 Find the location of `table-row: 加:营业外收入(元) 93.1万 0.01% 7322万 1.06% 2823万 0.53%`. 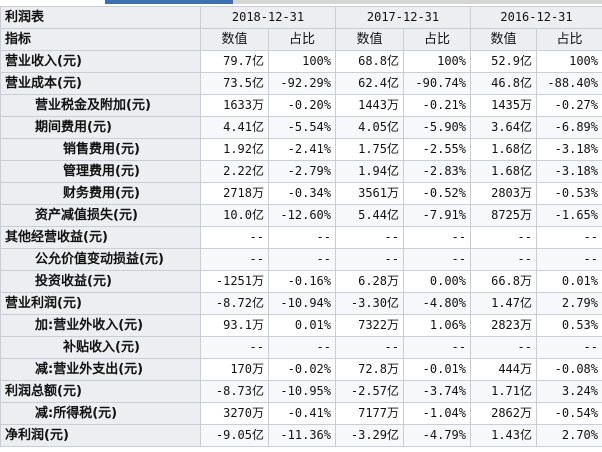

table-row: 加:营业外收入(元) 93.1万 0.01% 7322万 1.06% 2823万 0.53% is located at coordinates (301, 325).